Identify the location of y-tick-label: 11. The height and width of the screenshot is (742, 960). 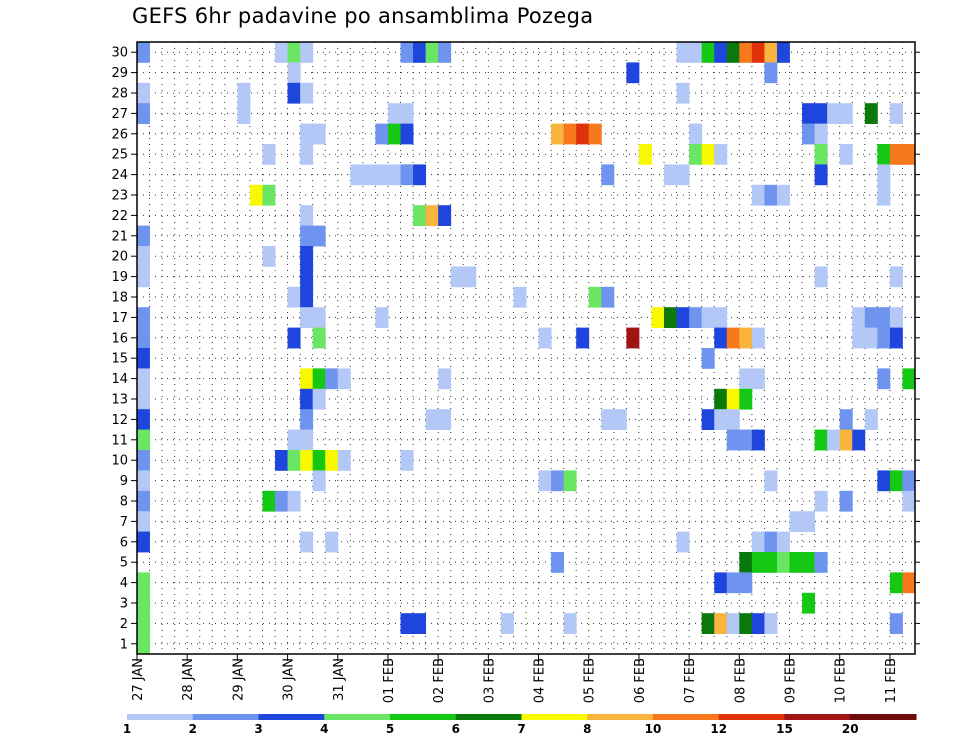
(119, 440).